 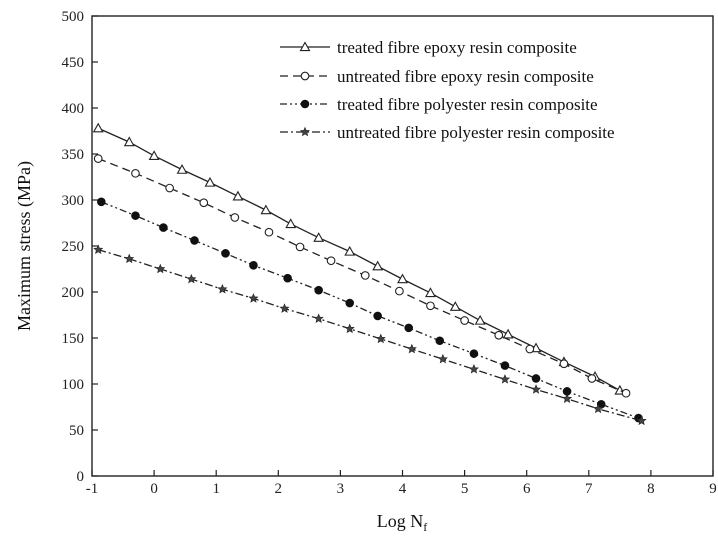 What do you see at coordinates (73, 293) in the screenshot?
I see `y-tick-label: 200` at bounding box center [73, 293].